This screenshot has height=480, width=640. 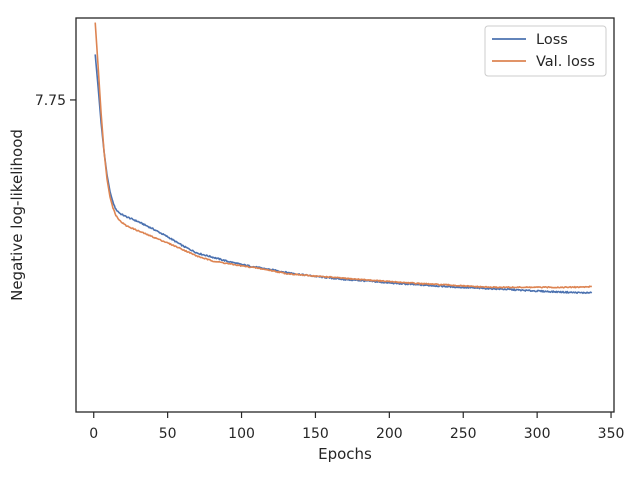 What do you see at coordinates (241, 434) in the screenshot?
I see `x-tick-label-100: 100` at bounding box center [241, 434].